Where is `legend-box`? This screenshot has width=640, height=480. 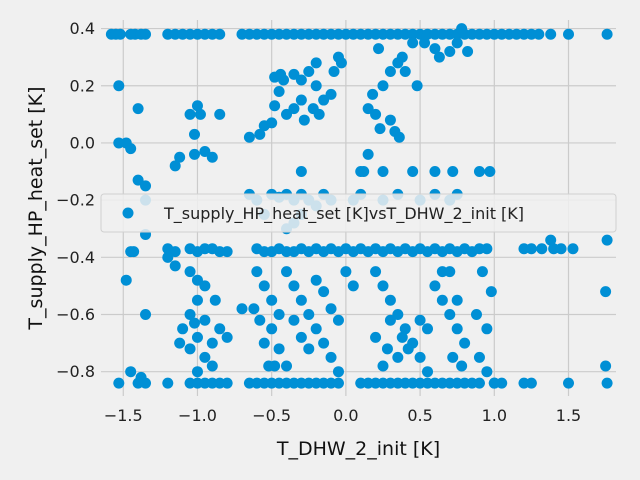 legend-box is located at coordinates (358, 213).